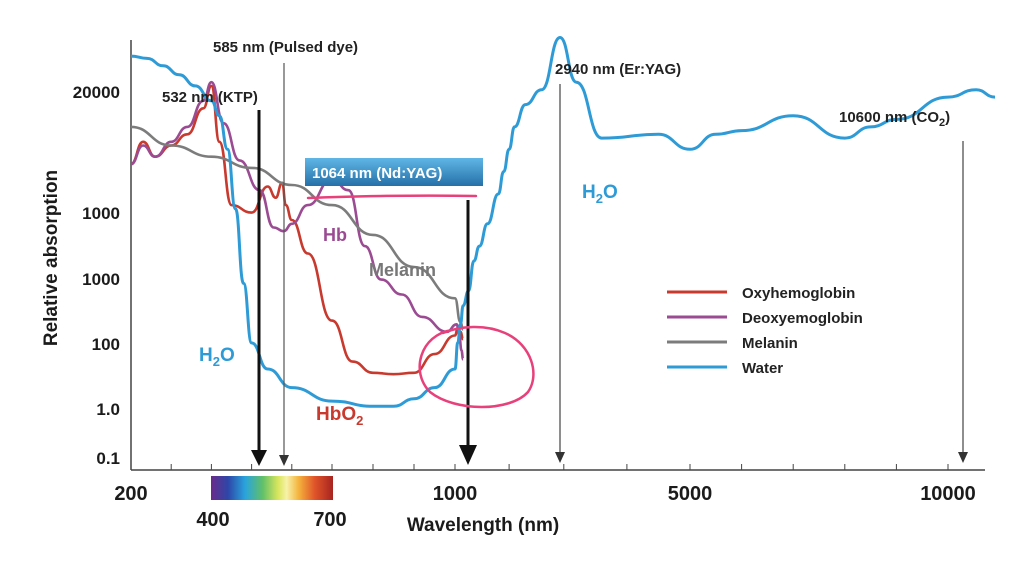 This screenshot has width=1024, height=569. I want to click on label-532: 532 nm (KTP), so click(210, 97).